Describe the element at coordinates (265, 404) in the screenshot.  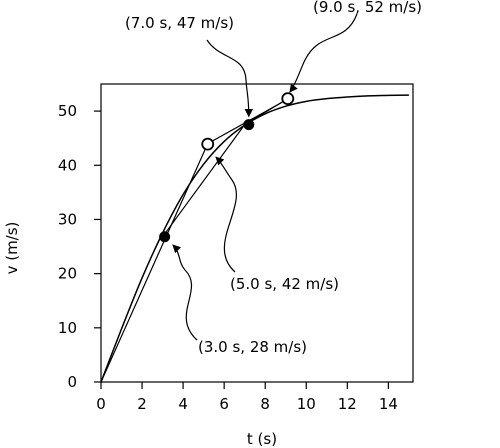
I see `x-tick-label: 8` at that location.